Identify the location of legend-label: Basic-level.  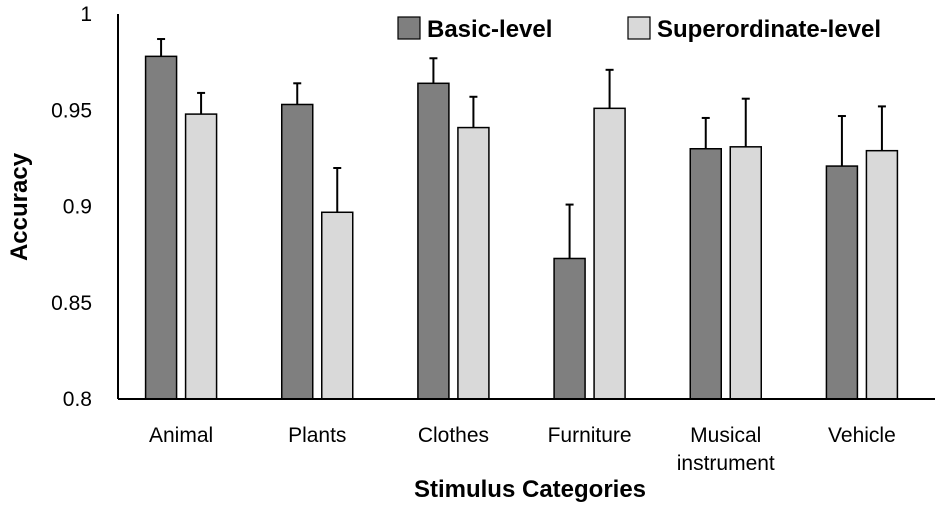
(489, 29).